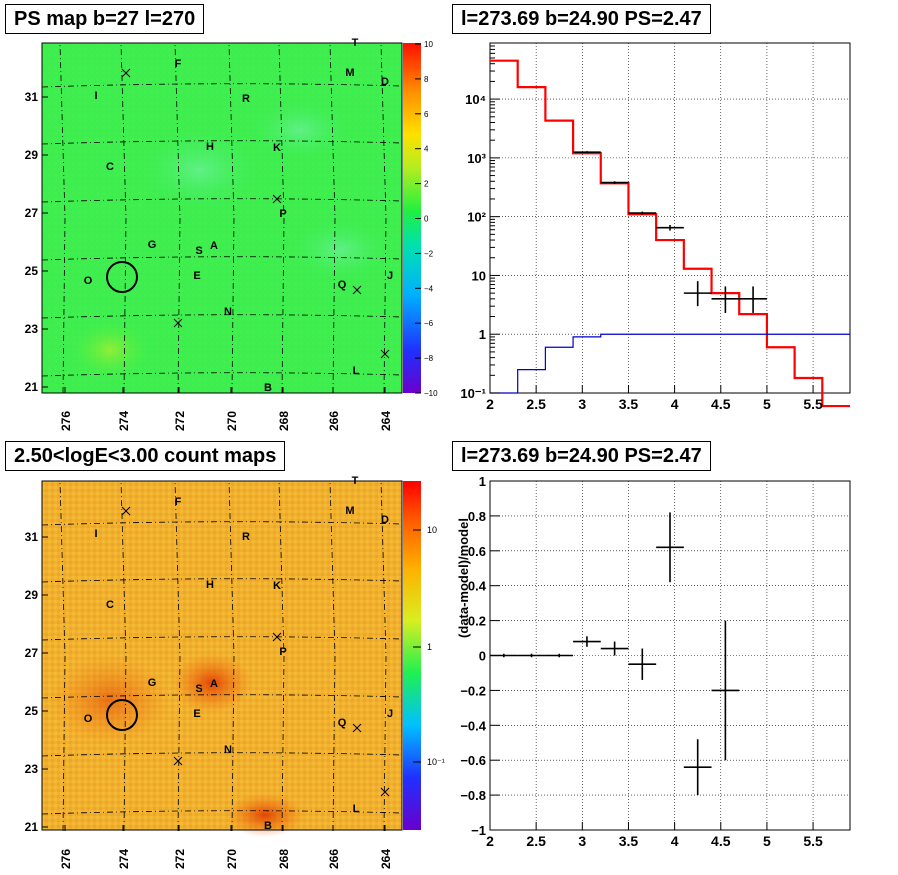 The image size is (898, 875). I want to click on ps-map-source-label: R, so click(246, 99).